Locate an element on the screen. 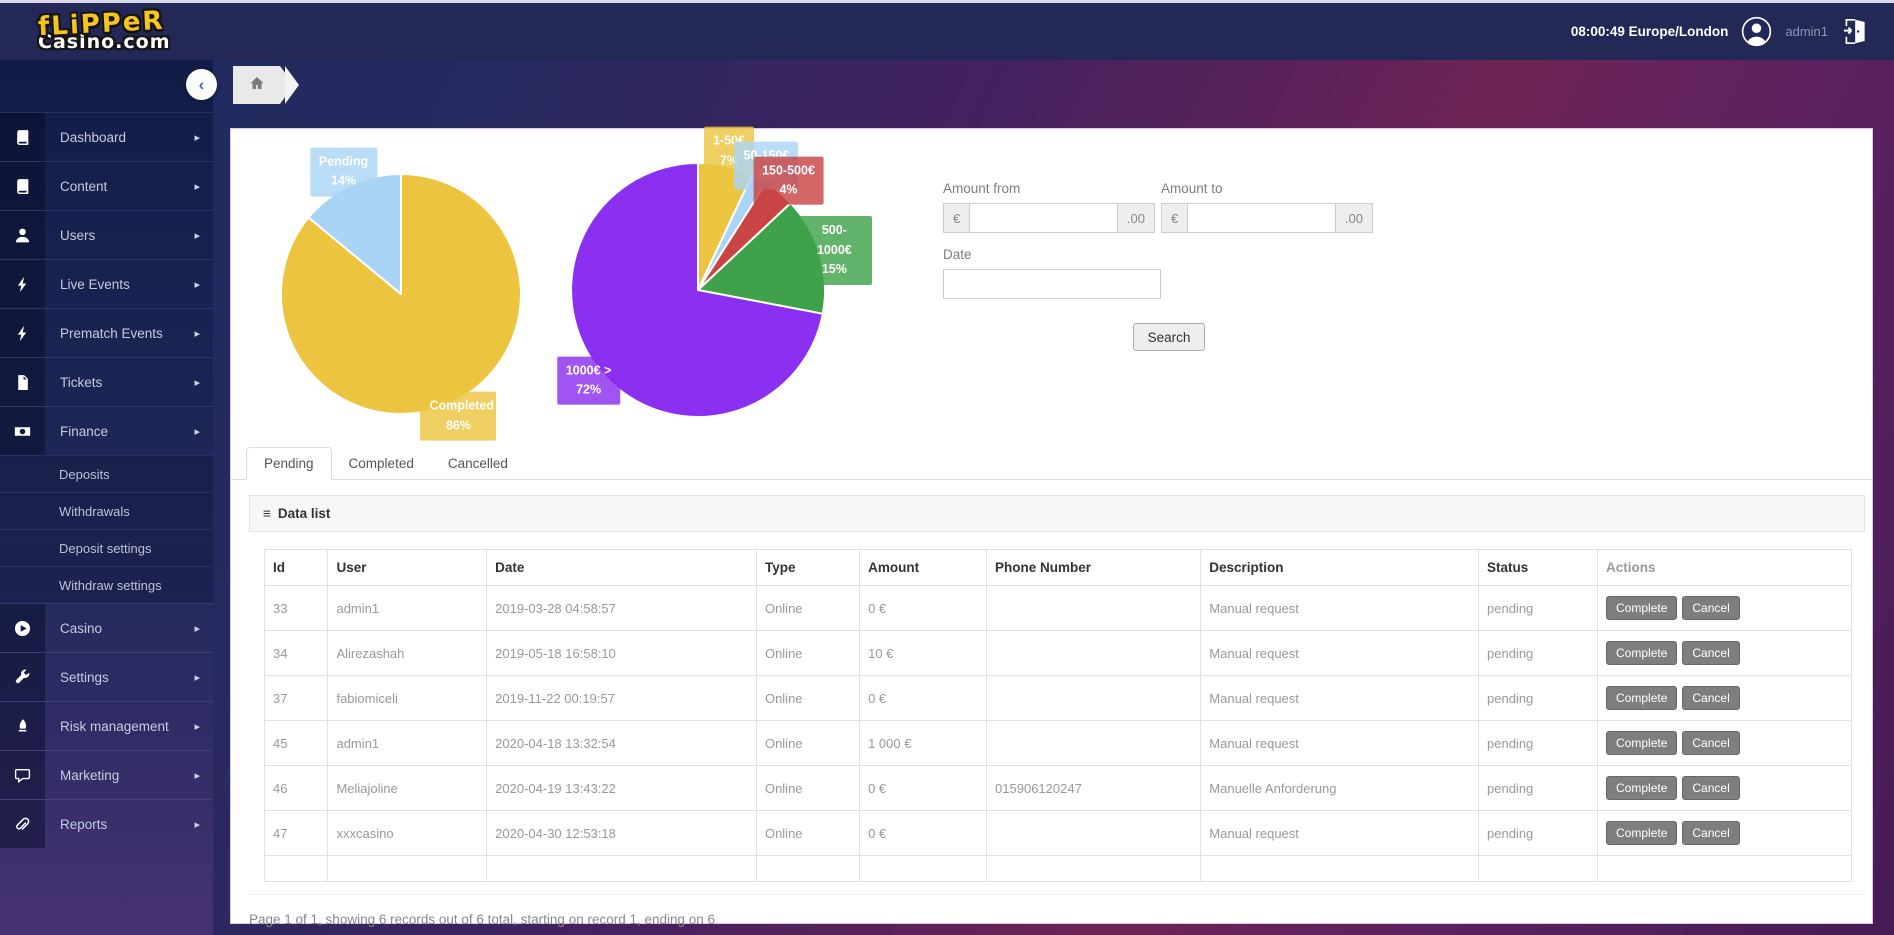 This screenshot has height=935, width=1894. pie-slice-label: 150-500€ 4% is located at coordinates (788, 180).